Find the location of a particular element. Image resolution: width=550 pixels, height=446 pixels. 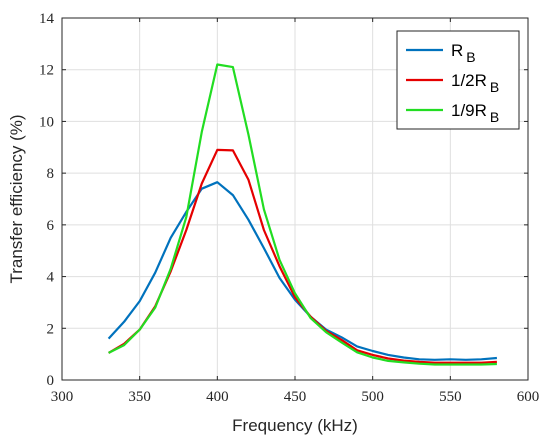

x-tick-label: 400 is located at coordinates (217, 397).